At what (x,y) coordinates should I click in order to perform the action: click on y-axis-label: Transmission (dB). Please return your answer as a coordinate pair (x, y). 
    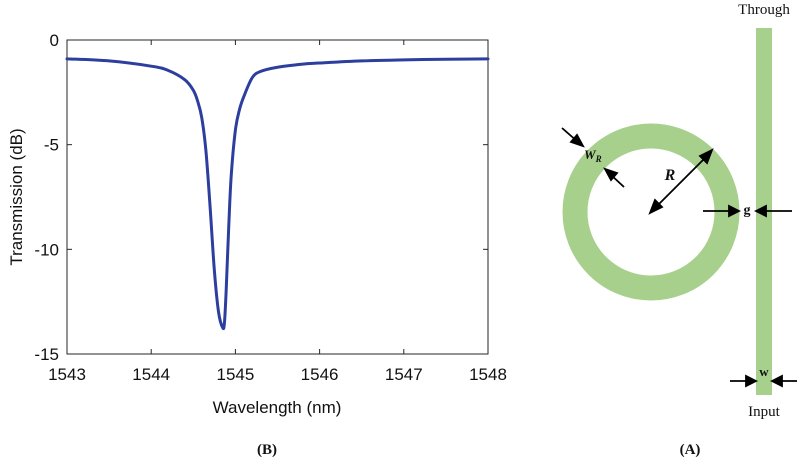
    Looking at the image, I should click on (16, 196).